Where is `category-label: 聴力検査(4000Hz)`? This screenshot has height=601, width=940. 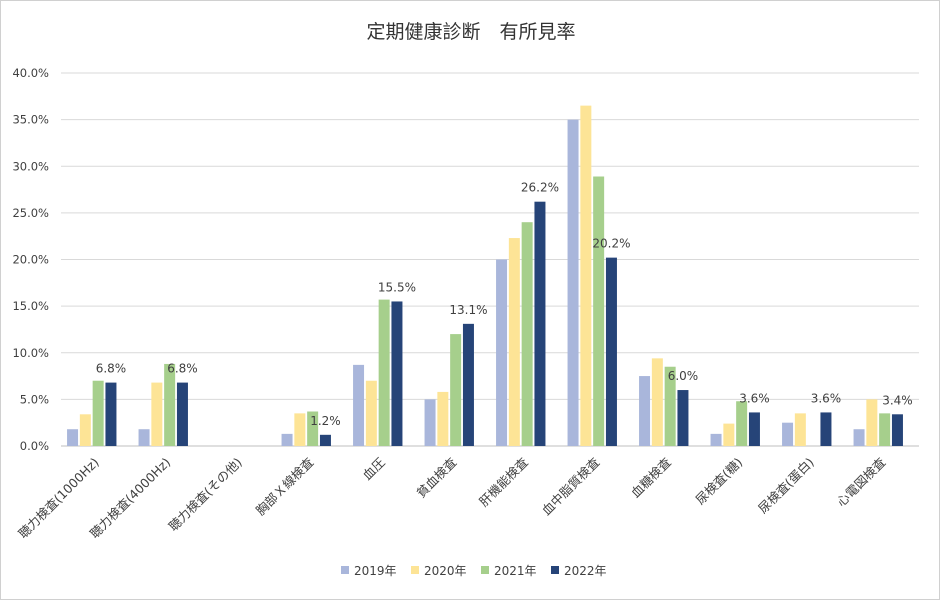
category-label: 聴力検査(4000Hz) is located at coordinates (130, 498).